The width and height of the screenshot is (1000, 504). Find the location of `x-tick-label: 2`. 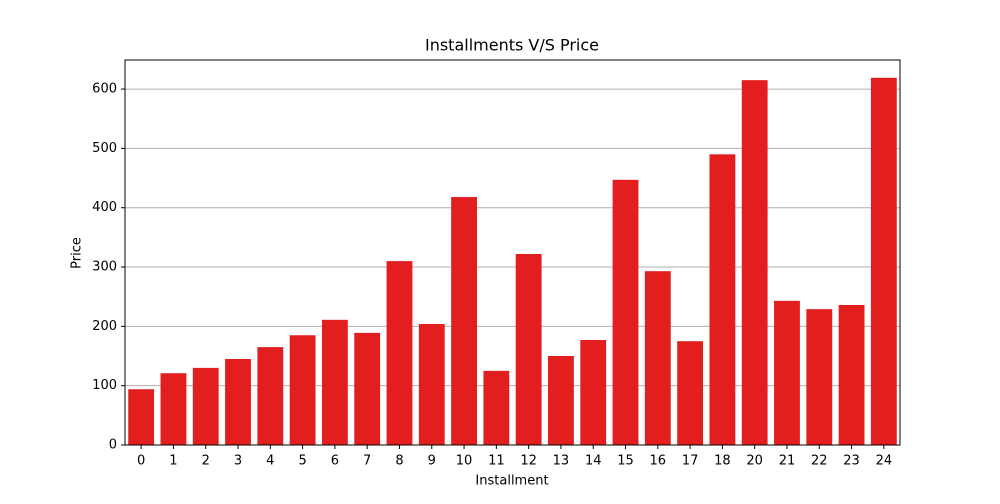

x-tick-label: 2 is located at coordinates (206, 461).